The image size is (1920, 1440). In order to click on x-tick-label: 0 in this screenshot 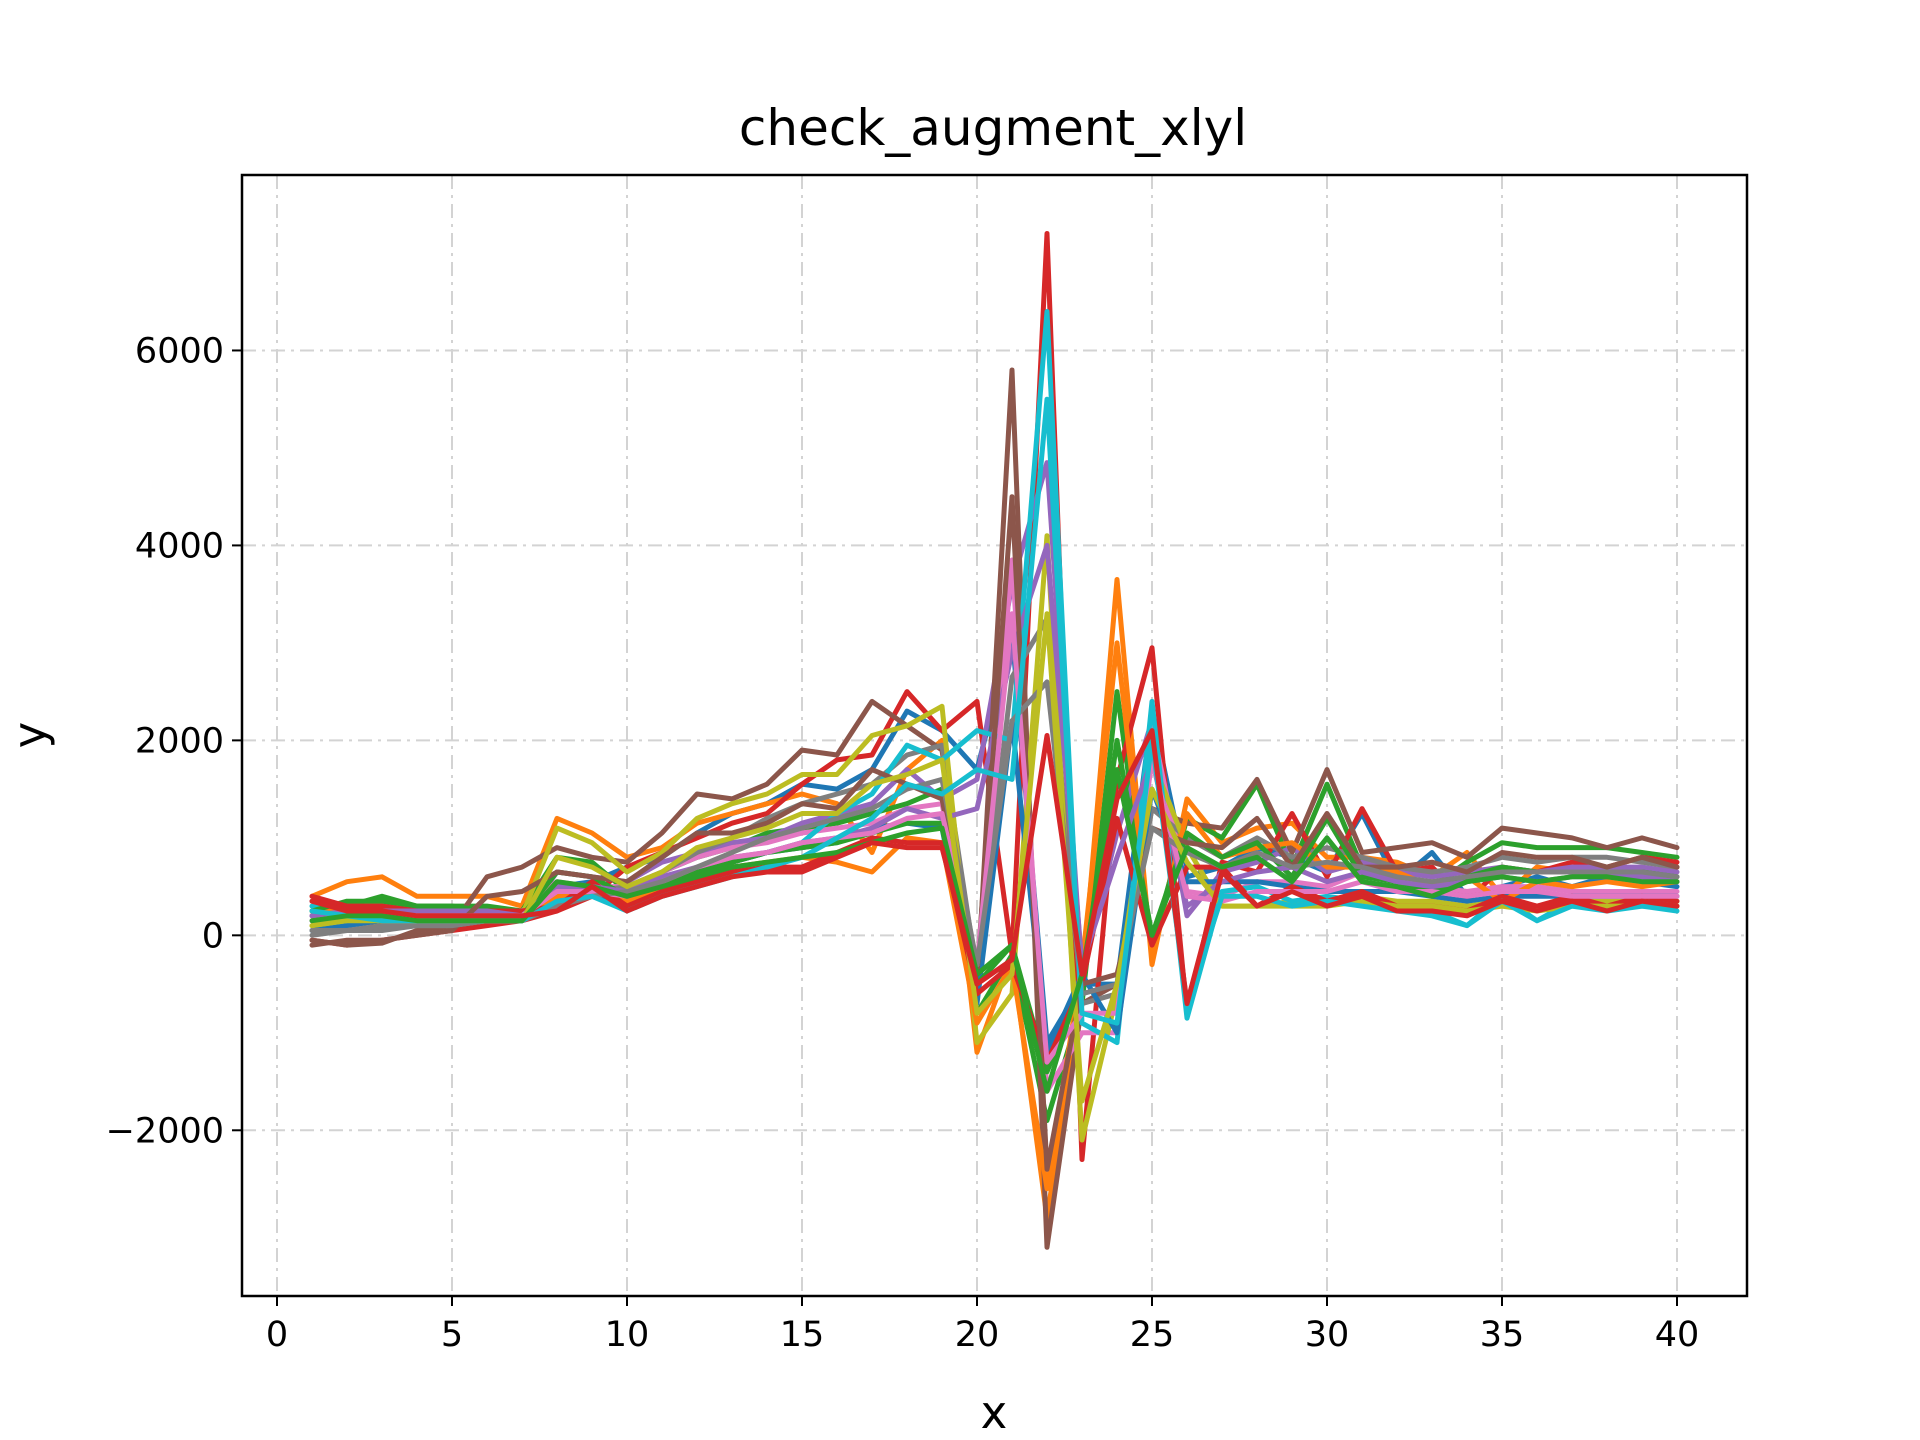, I will do `click(277, 1335)`.